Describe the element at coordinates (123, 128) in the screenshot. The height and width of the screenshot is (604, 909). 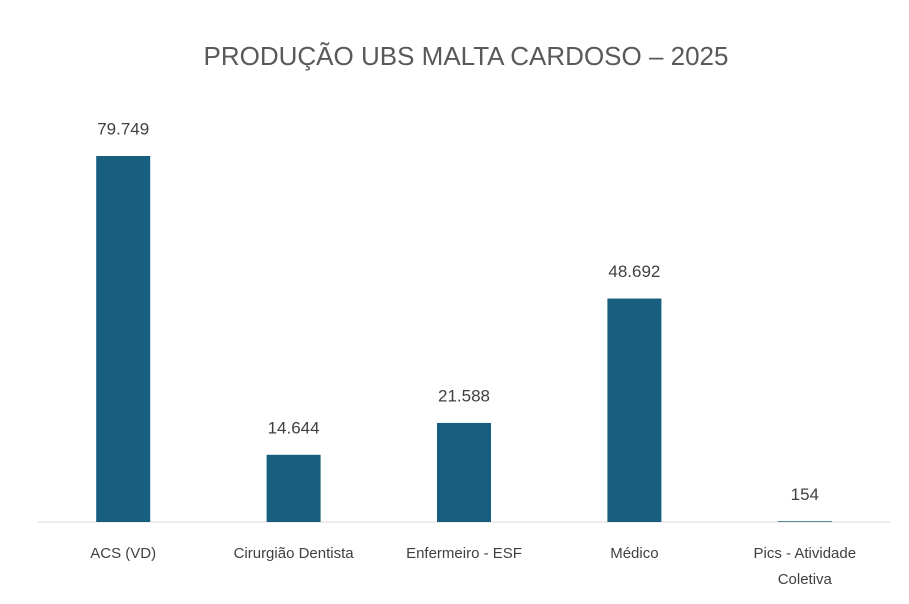
I see `data-label: 79.749` at that location.